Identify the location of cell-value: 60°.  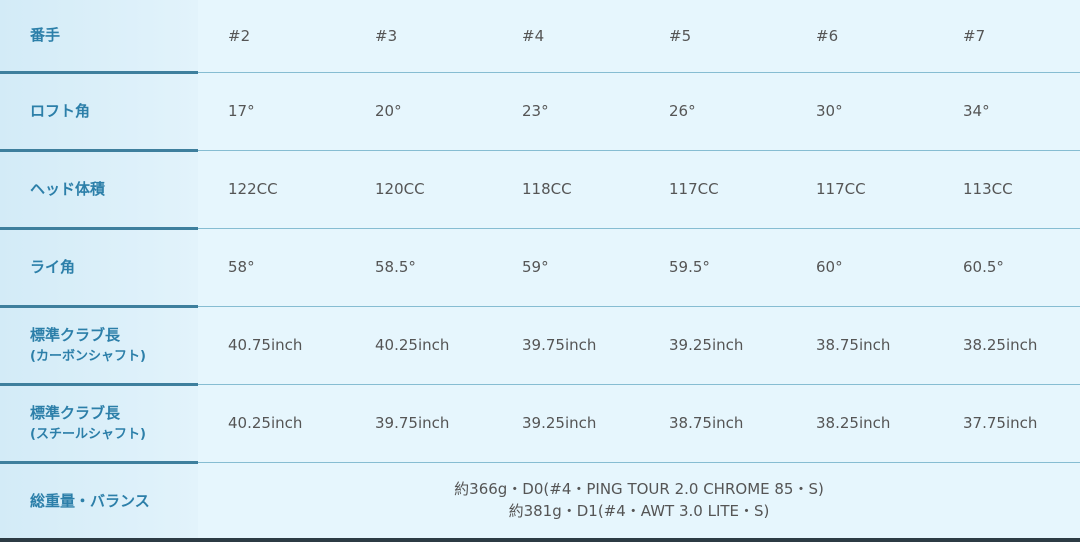
(859, 267).